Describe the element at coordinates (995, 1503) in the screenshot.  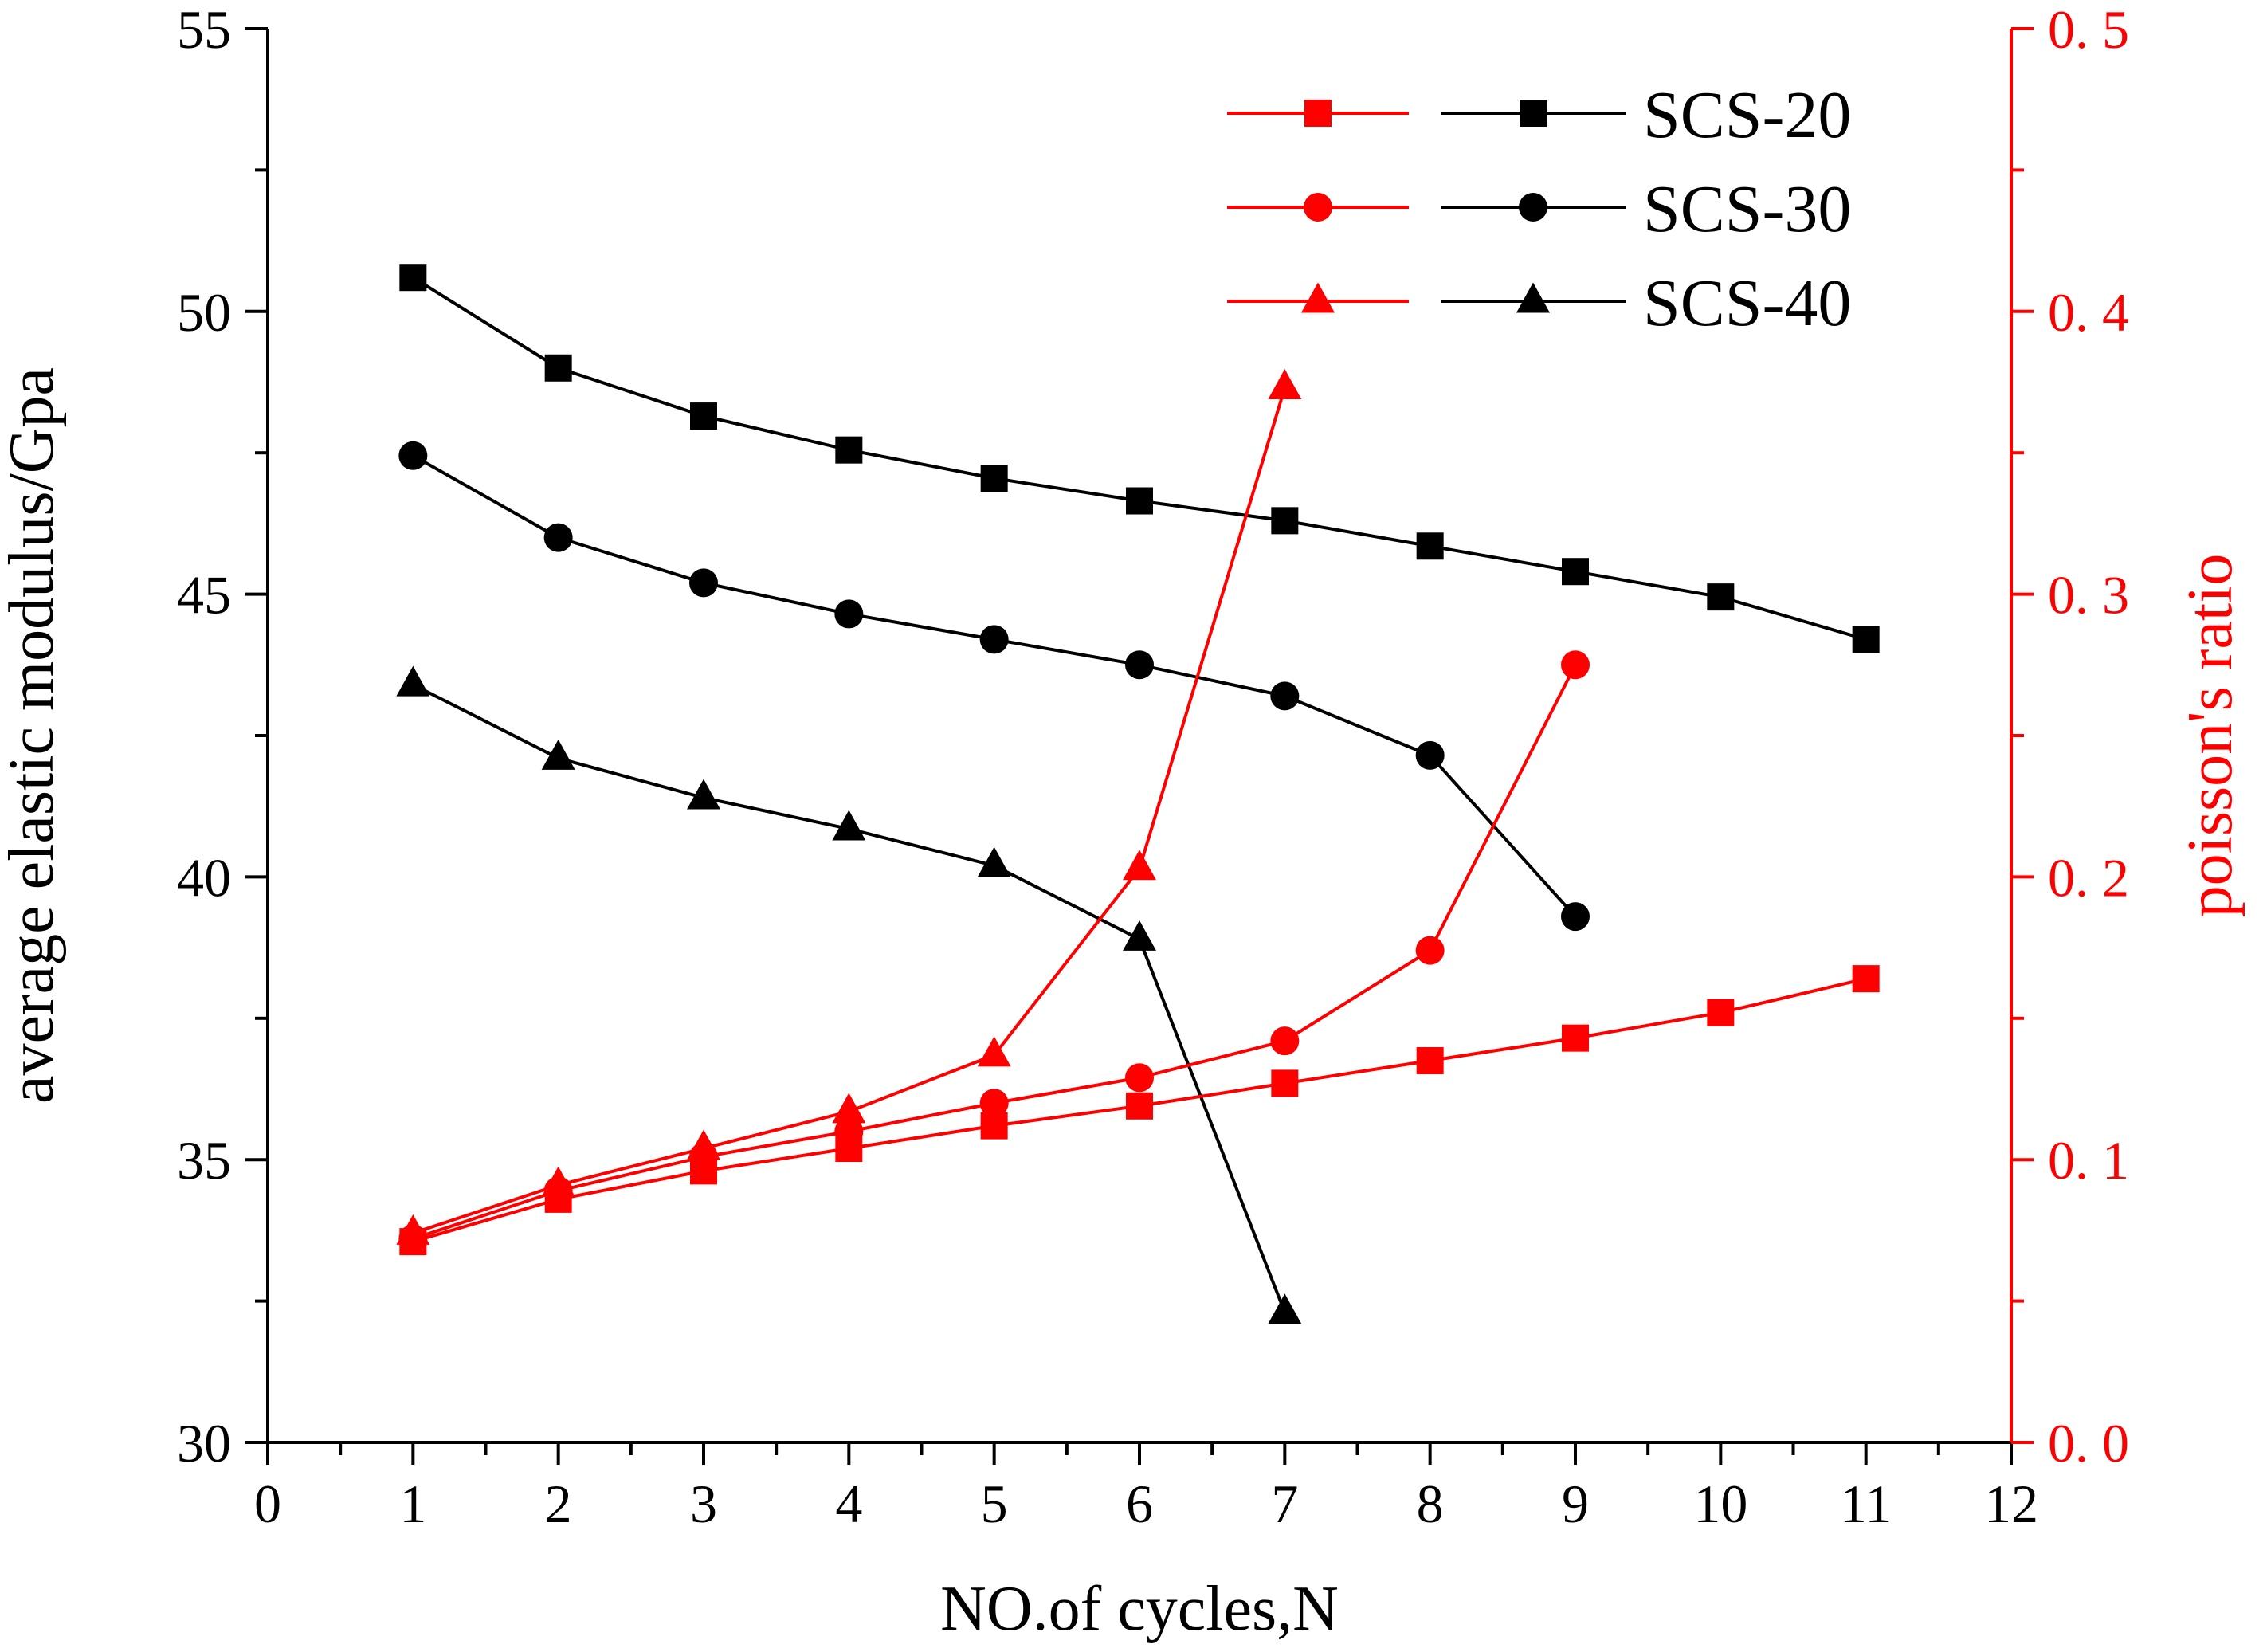
I see `x-tick-label: 5` at that location.